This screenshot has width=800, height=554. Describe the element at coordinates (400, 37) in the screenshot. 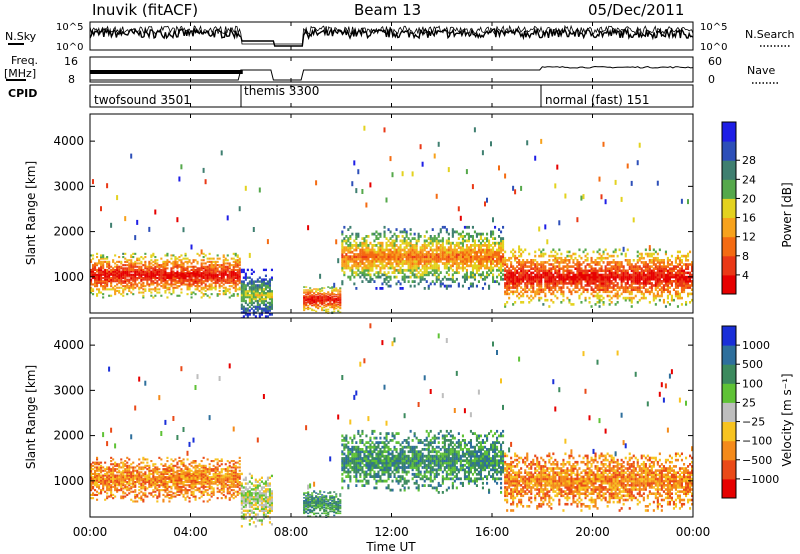

I see `nsky-panel: N.Sky 10^5 10^0 10^5 10^0 N.Search` at that location.